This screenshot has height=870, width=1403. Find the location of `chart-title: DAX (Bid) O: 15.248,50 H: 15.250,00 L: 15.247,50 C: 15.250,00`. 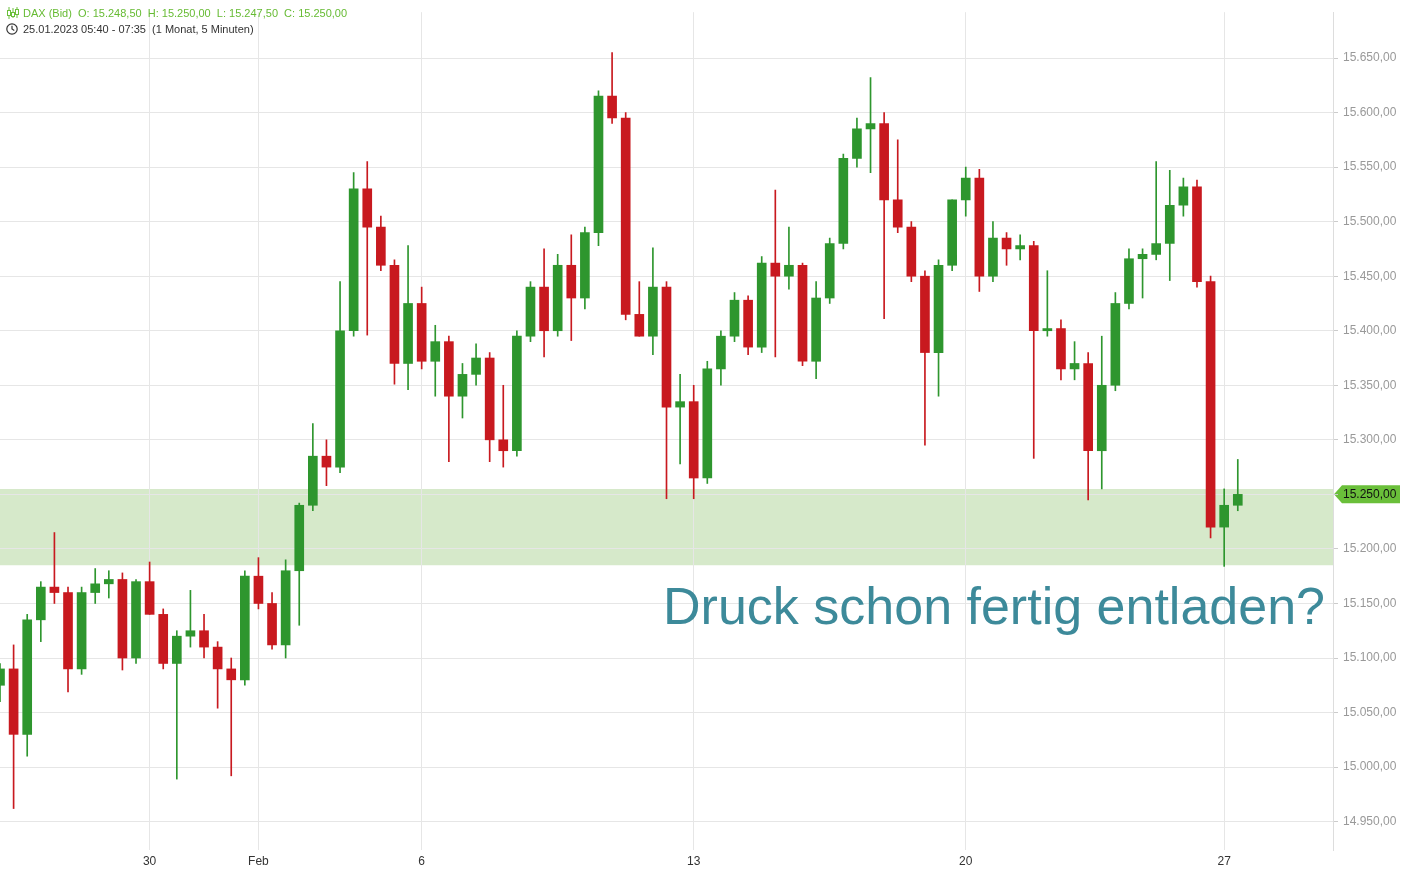

chart-title: DAX (Bid) O: 15.248,50 H: 15.250,00 L: 15.247,50 C: 15.250,00 is located at coordinates (185, 13).